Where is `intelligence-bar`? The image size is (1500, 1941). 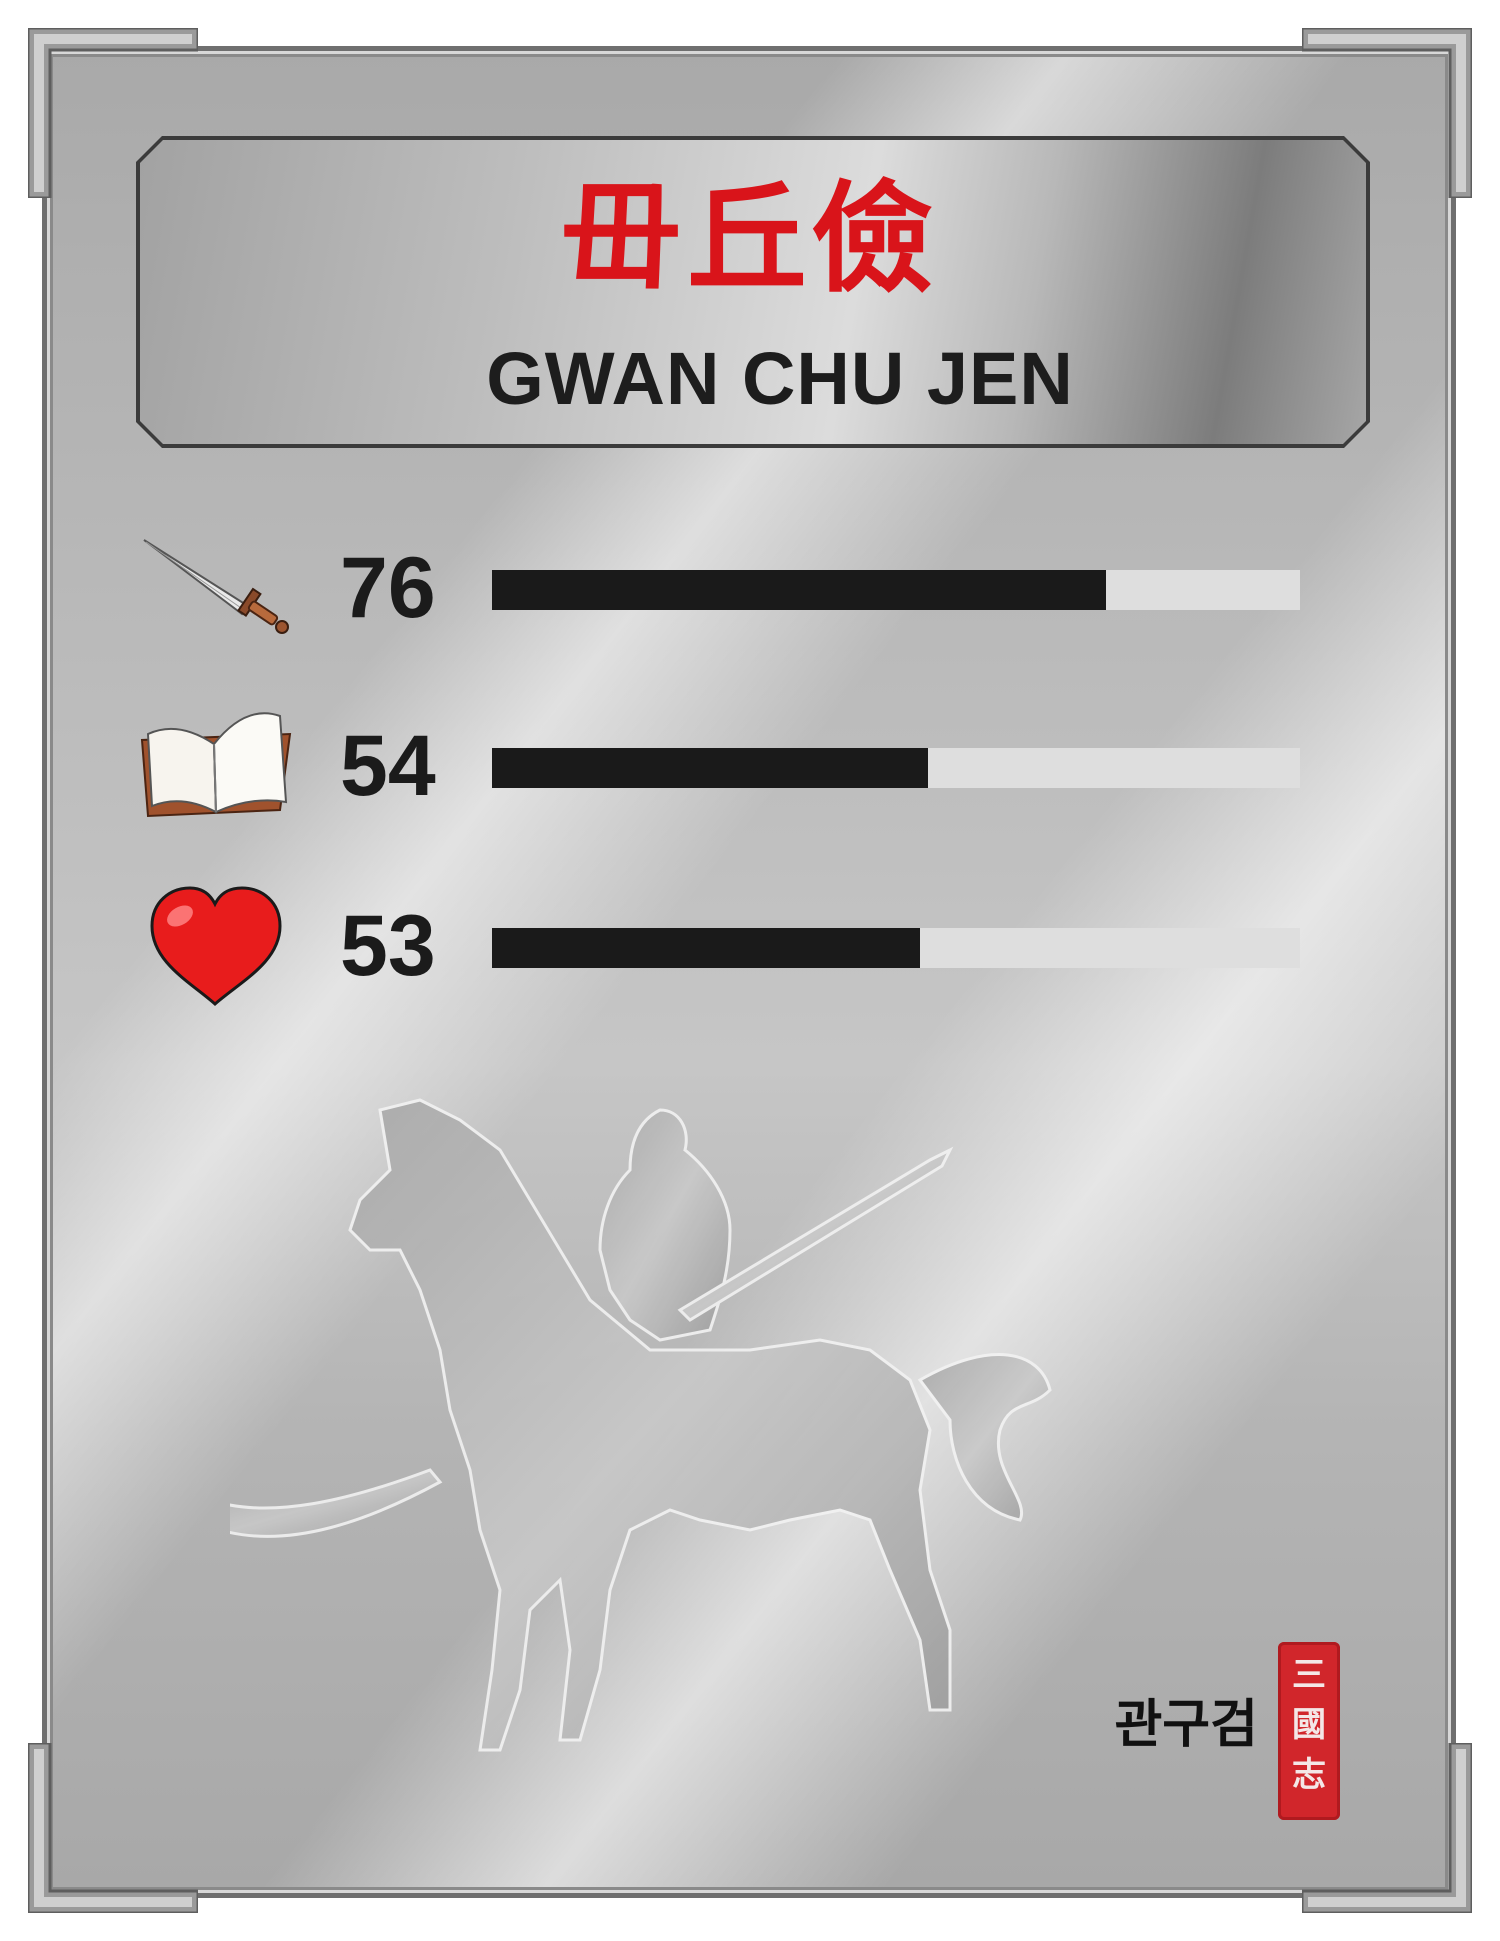
intelligence-bar is located at coordinates (896, 768).